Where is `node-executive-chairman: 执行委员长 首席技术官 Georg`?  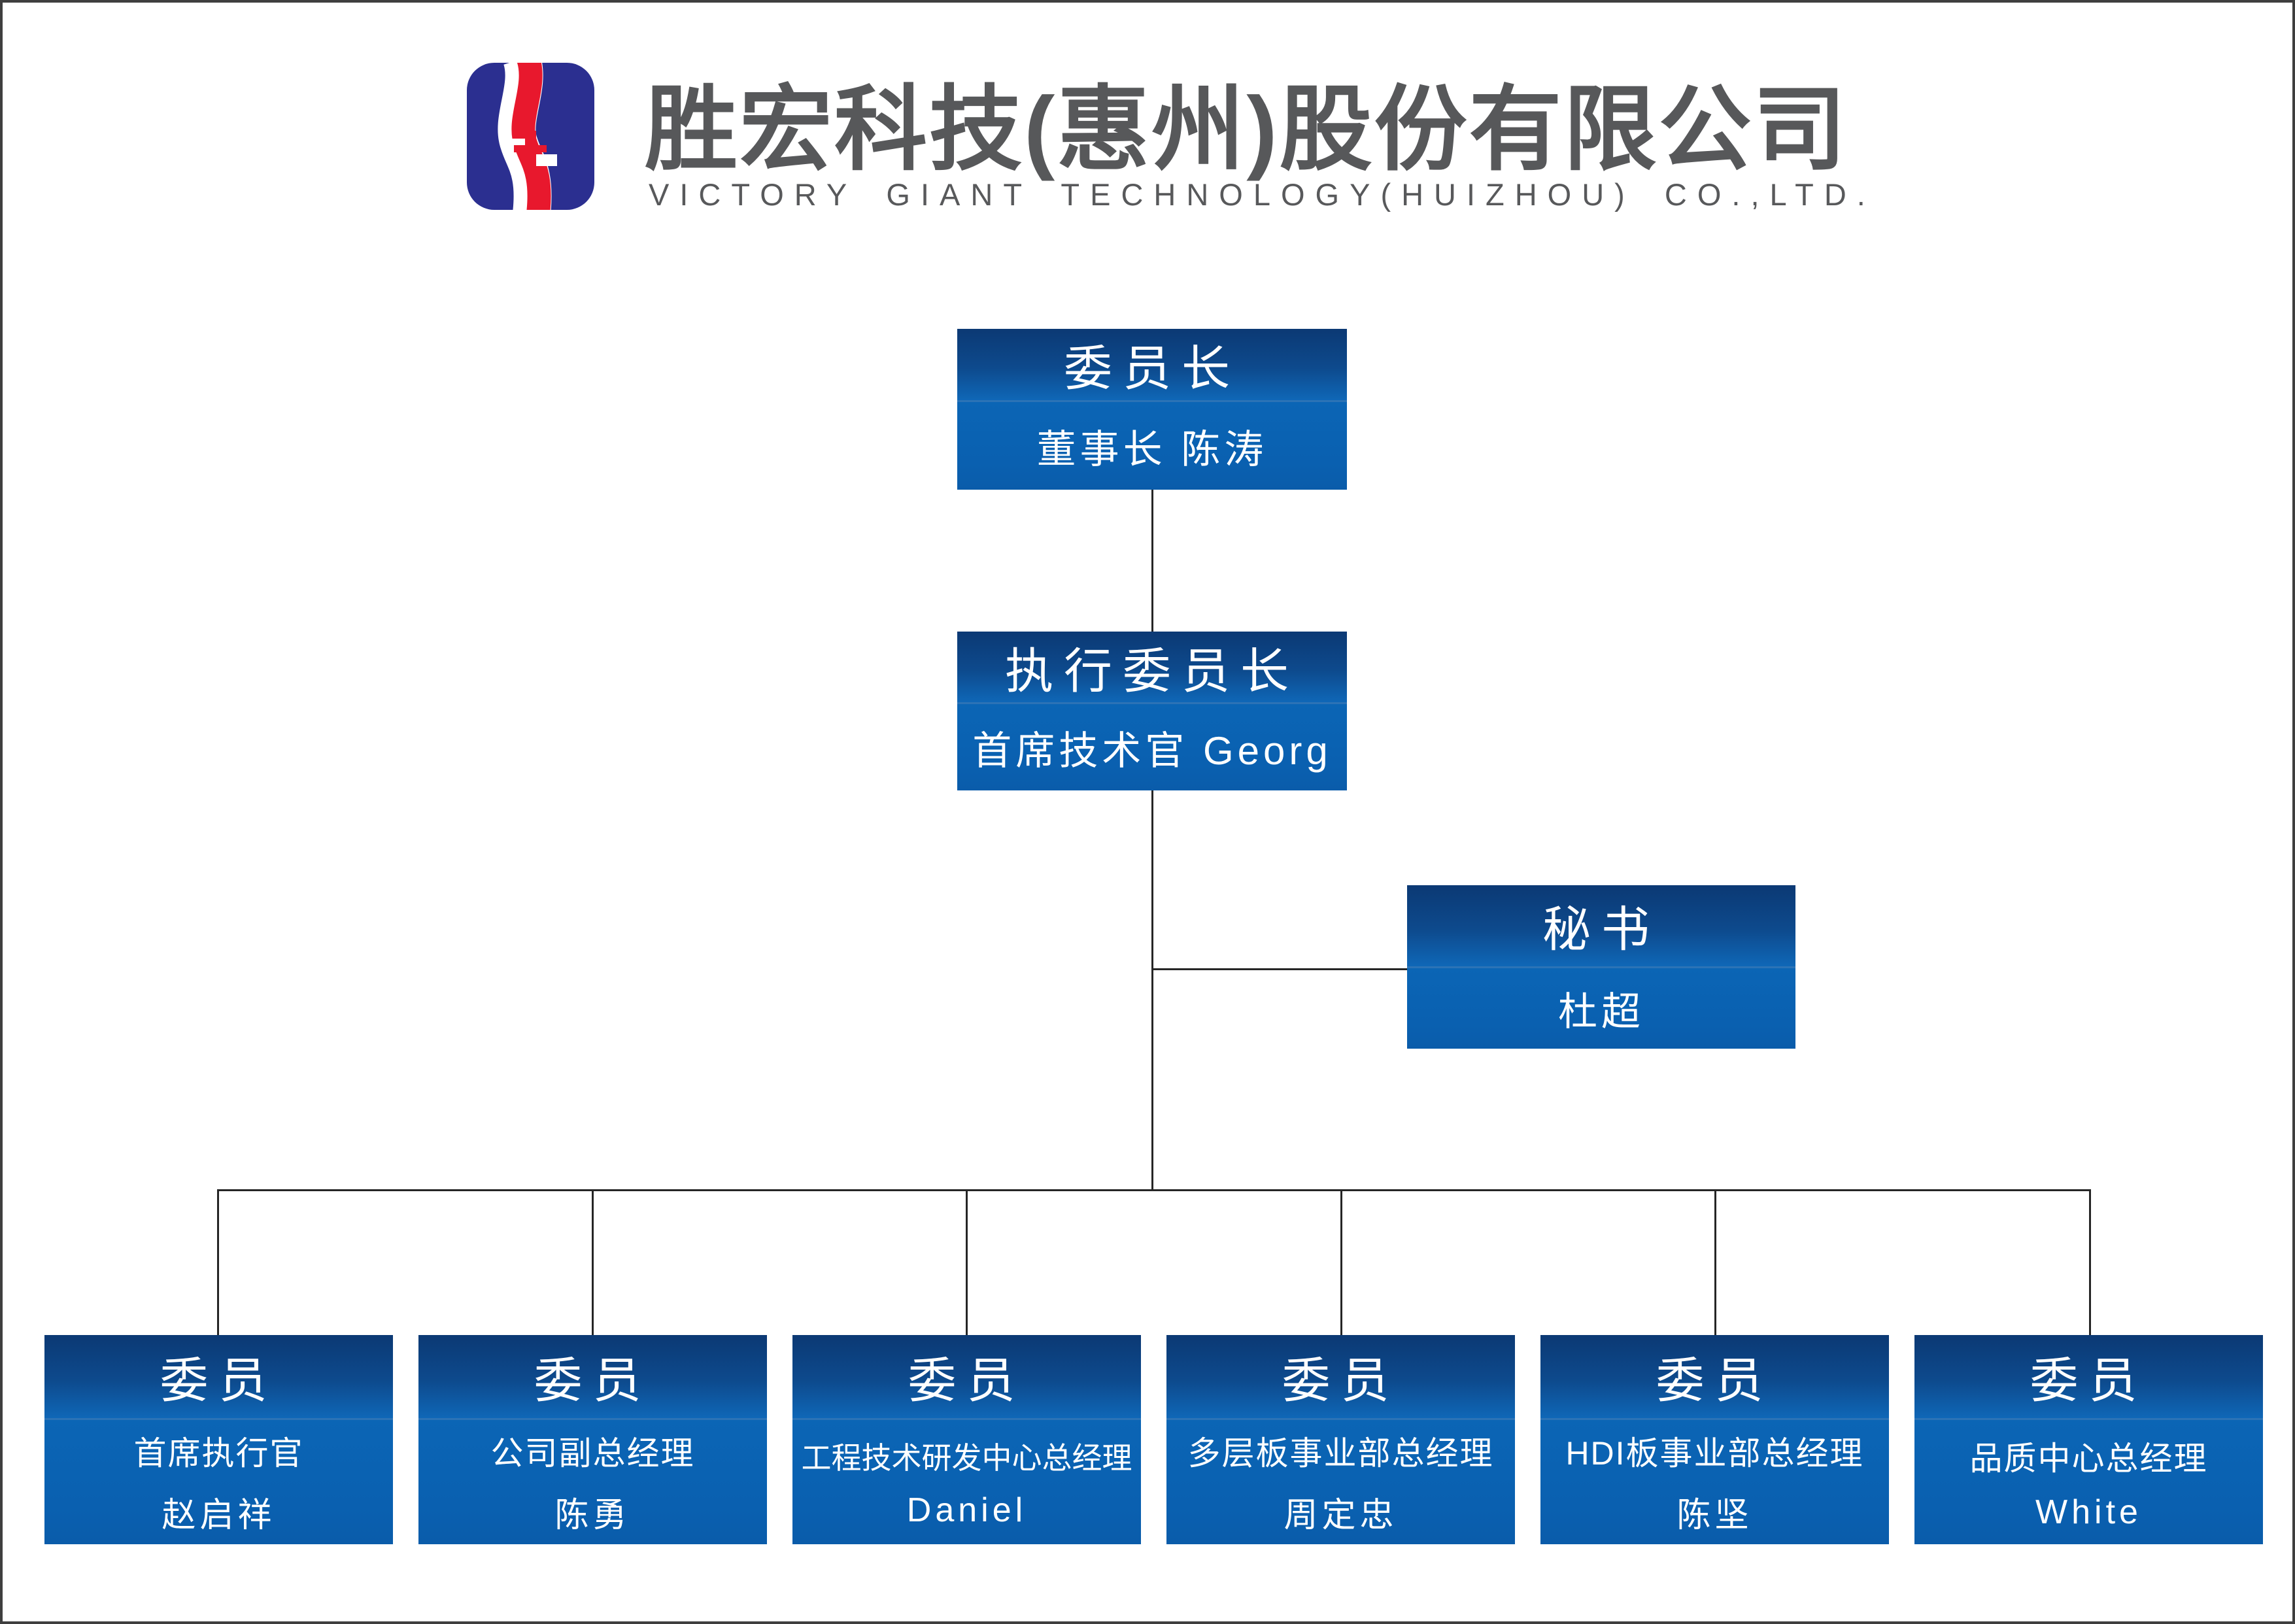
node-executive-chairman: 执行委员长 首席技术官 Georg is located at coordinates (1152, 711).